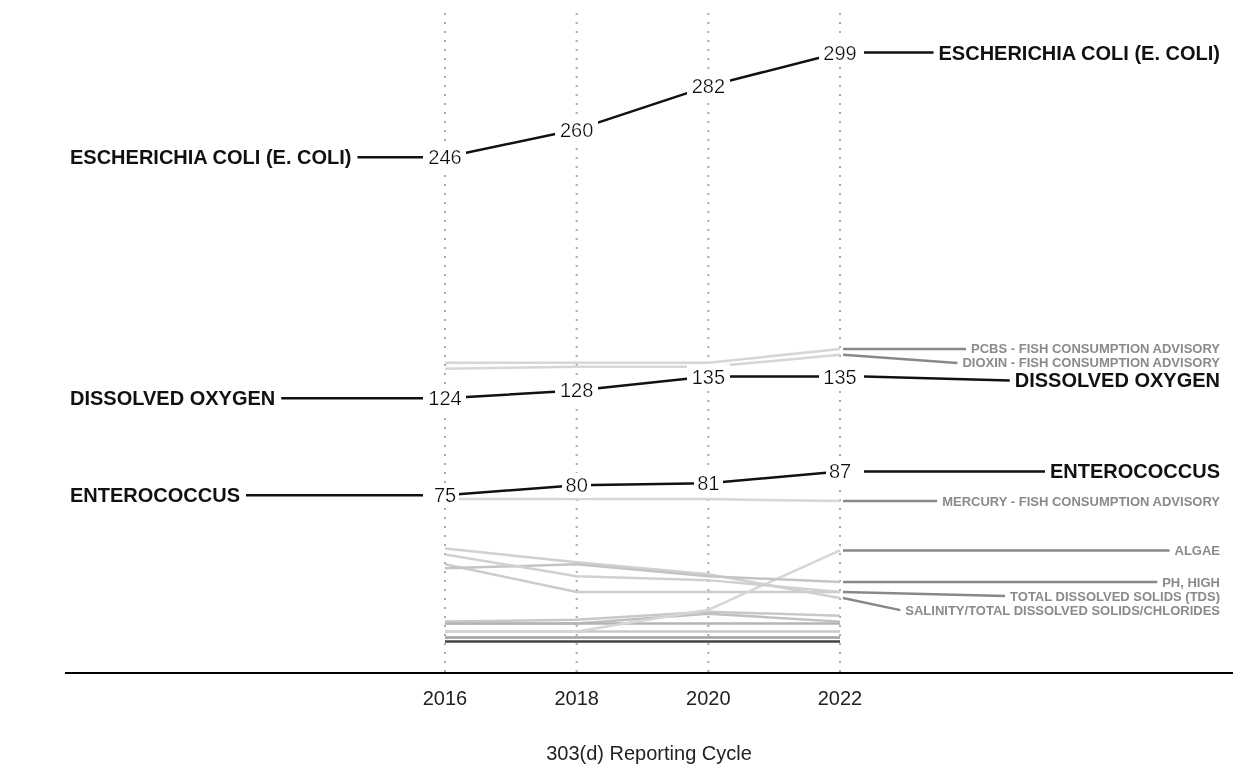  Describe the element at coordinates (840, 698) in the screenshot. I see `x-tick-label: 2022` at that location.